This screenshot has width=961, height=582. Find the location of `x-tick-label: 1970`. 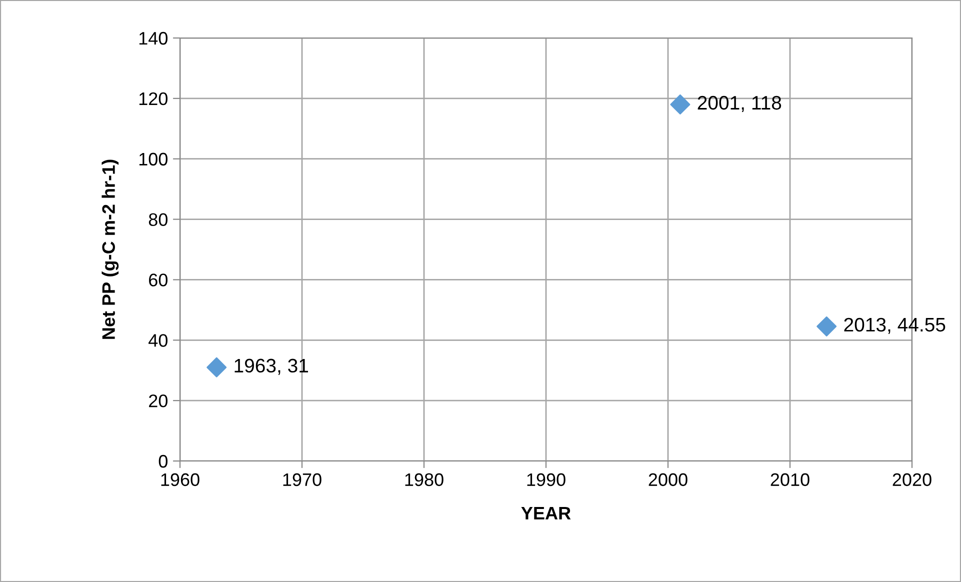

x-tick-label: 1970 is located at coordinates (302, 479).